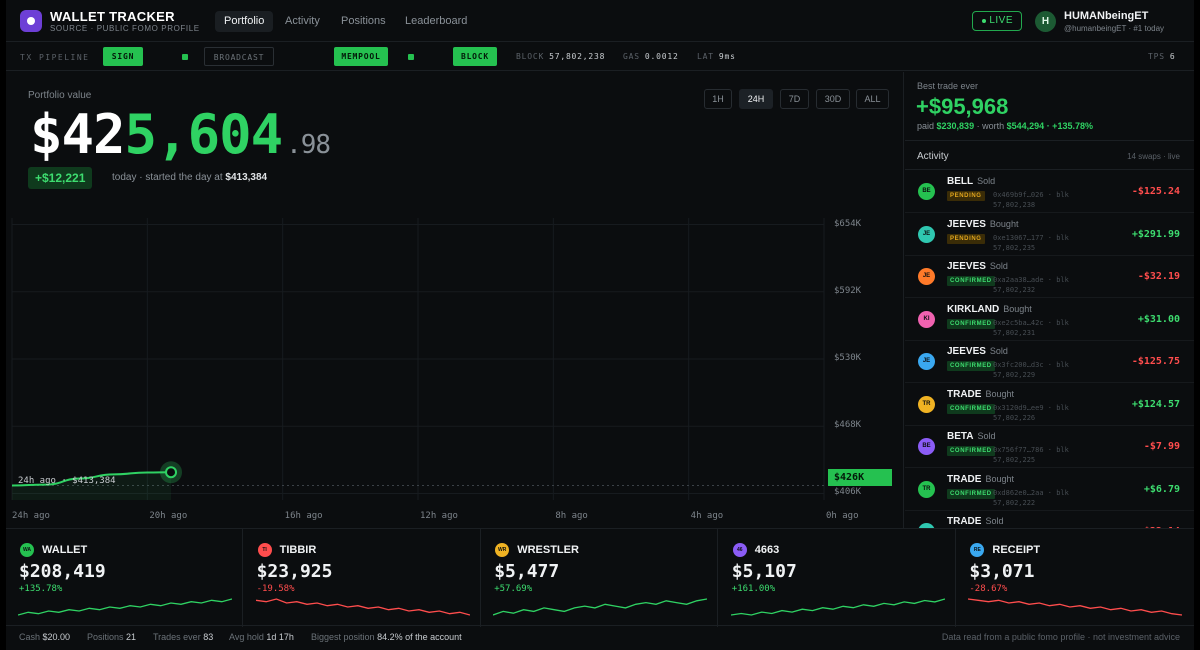 The image size is (1200, 650). What do you see at coordinates (41, 589) in the screenshot?
I see `position-change: +135.78%` at bounding box center [41, 589].